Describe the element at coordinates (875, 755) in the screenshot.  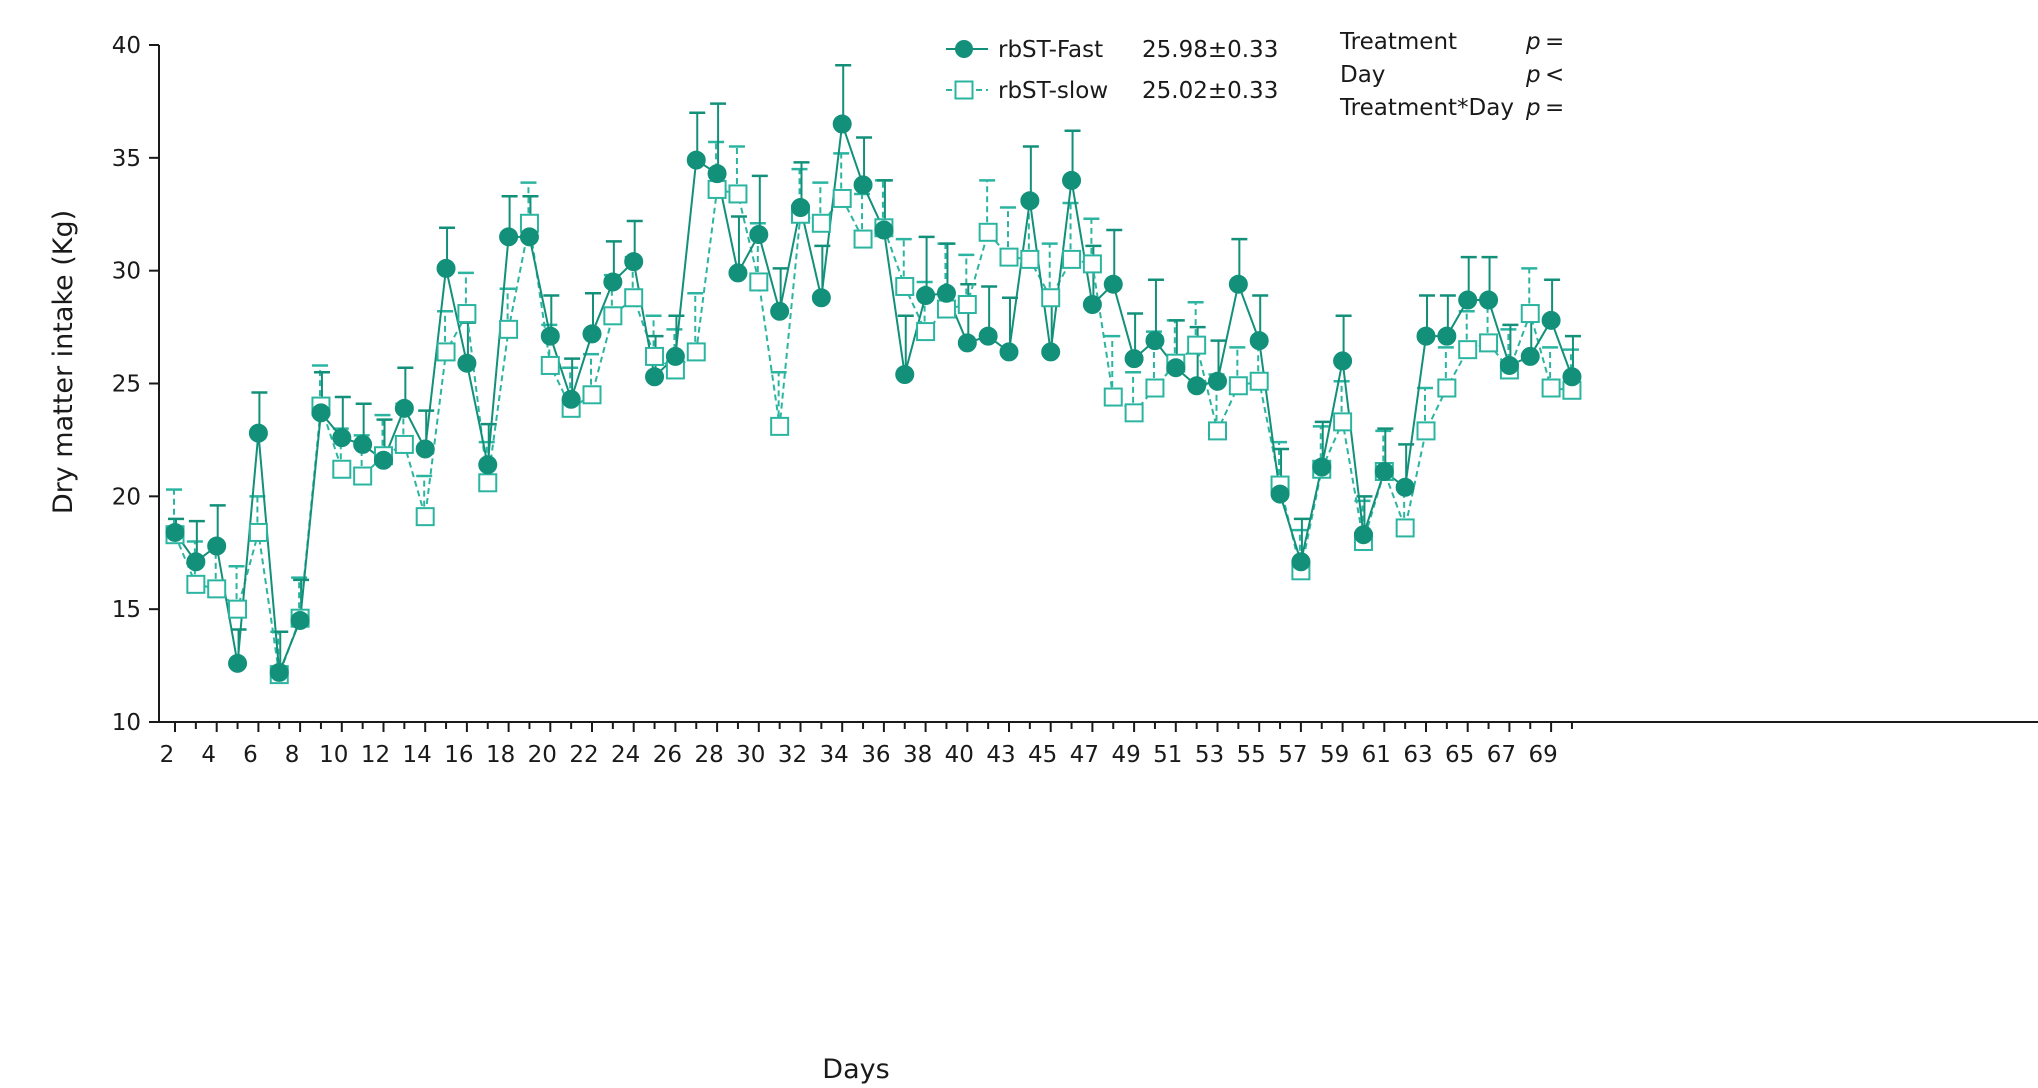
I see `x-tick-label: 36` at that location.